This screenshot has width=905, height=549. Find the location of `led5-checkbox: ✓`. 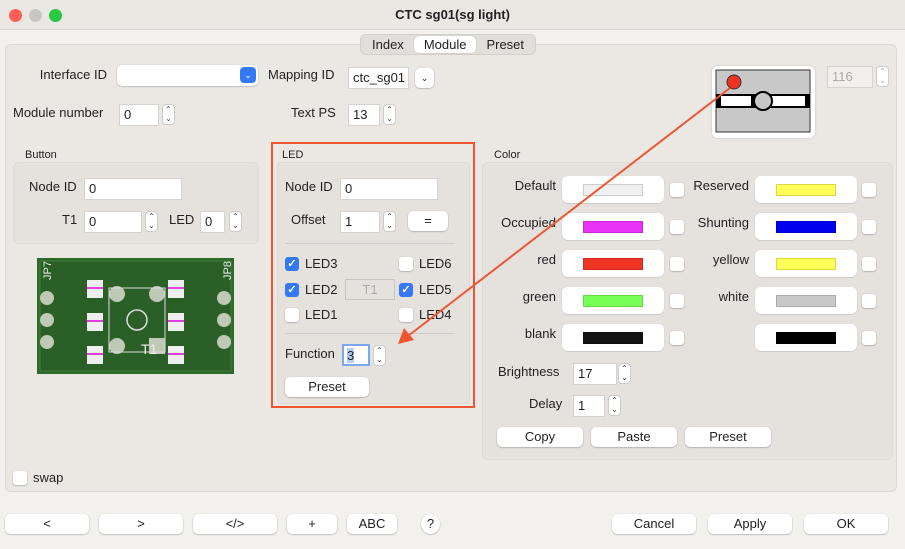

led5-checkbox: ✓ is located at coordinates (406, 290).